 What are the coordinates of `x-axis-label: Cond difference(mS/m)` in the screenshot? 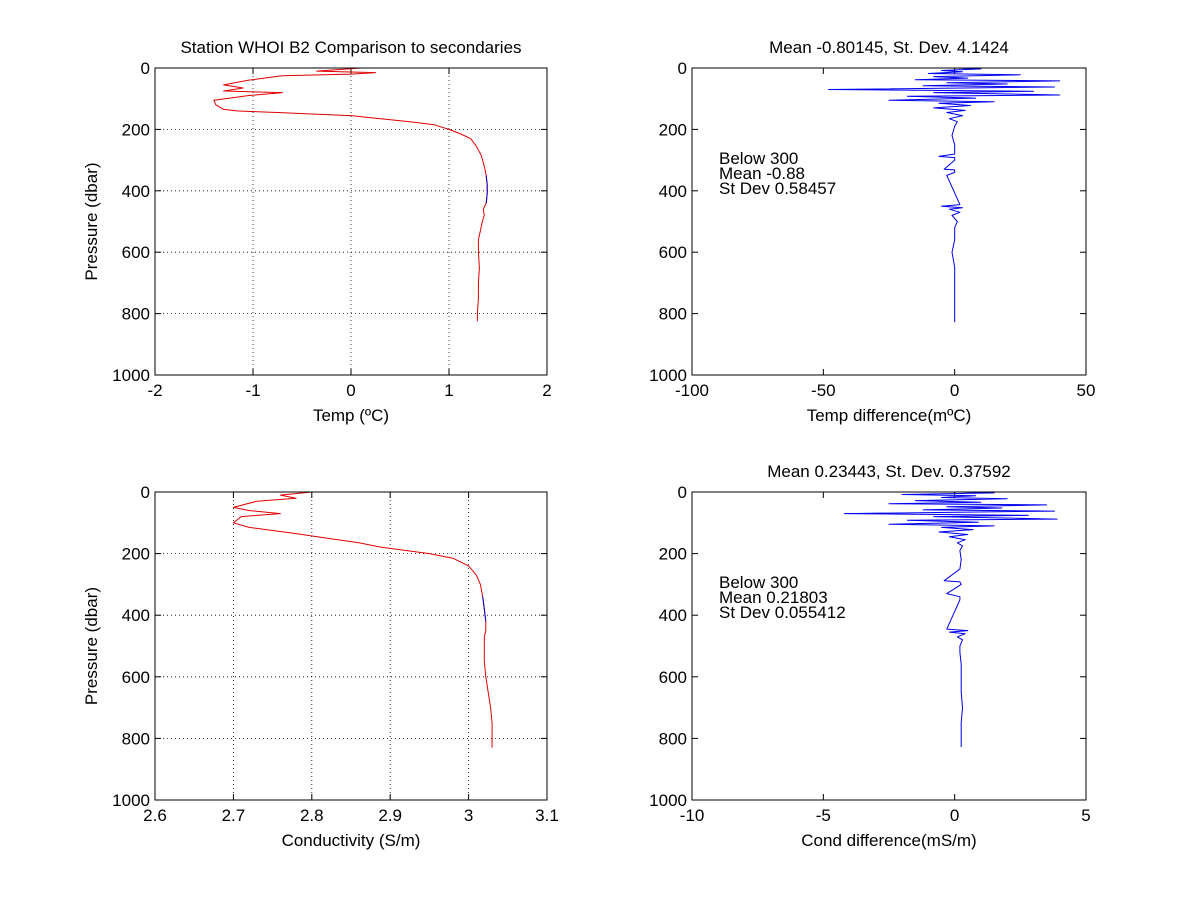 It's located at (888, 840).